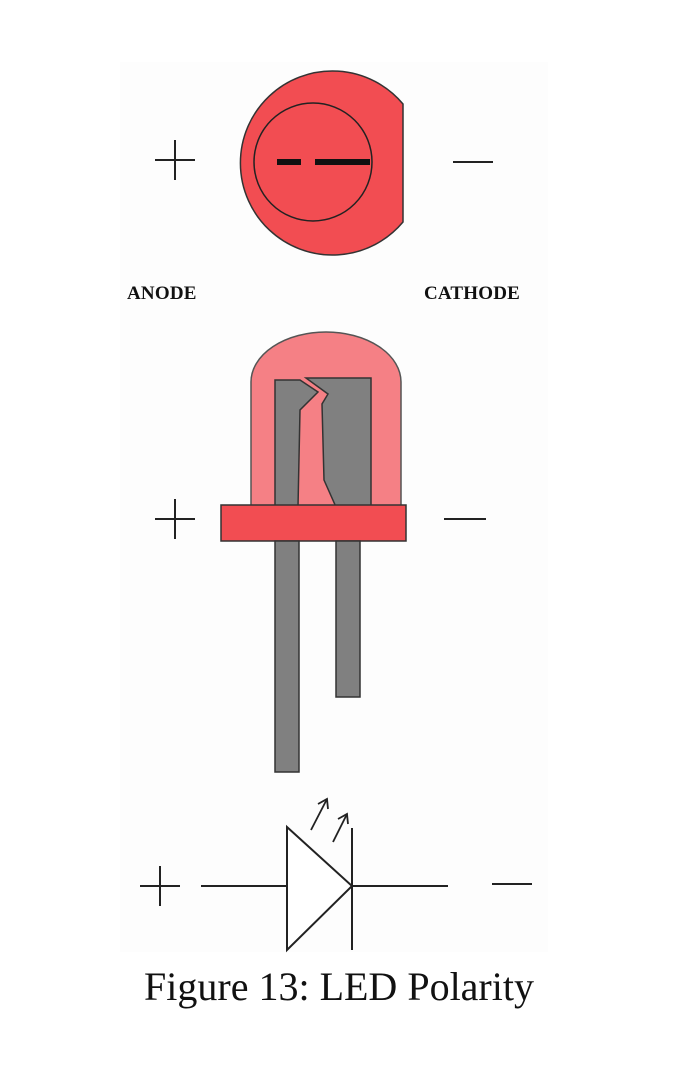 The height and width of the screenshot is (1066, 678). I want to click on led-flange, so click(313, 523).